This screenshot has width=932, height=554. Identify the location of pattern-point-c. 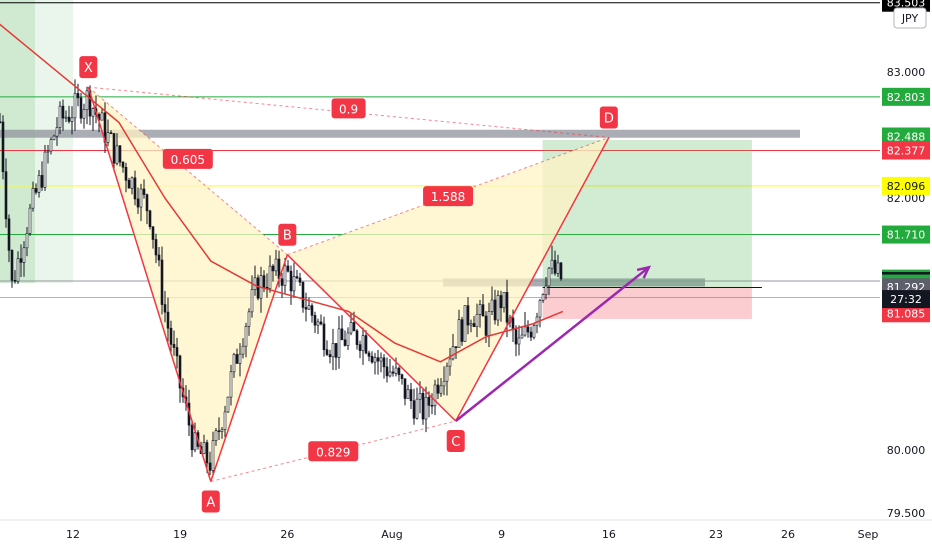
(455, 441).